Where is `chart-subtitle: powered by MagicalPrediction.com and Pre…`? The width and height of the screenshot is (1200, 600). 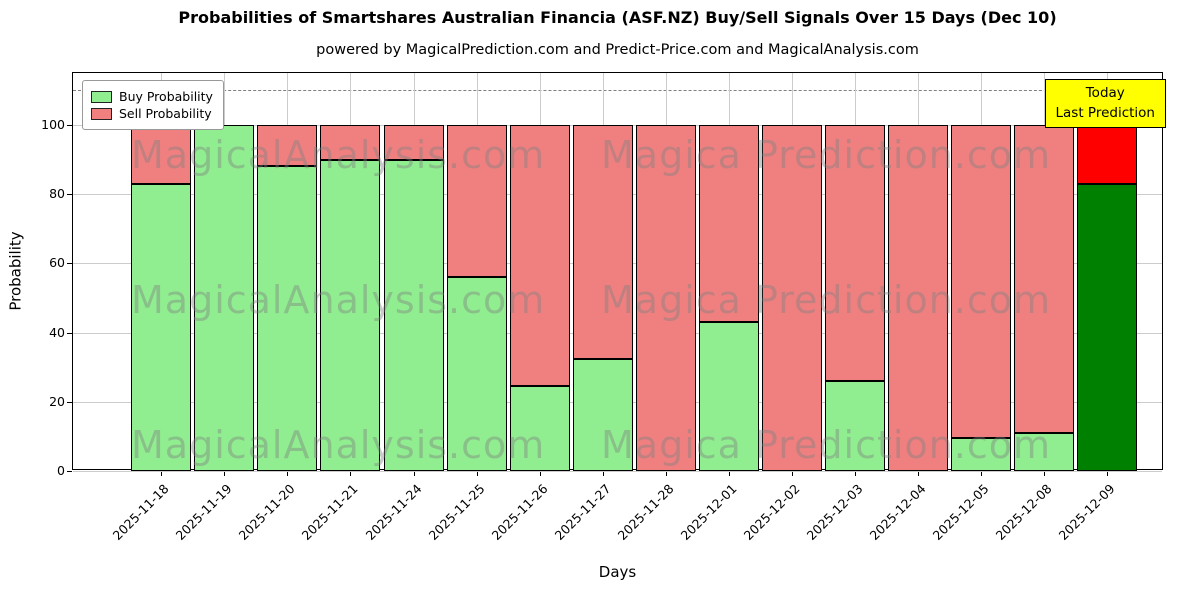 chart-subtitle: powered by MagicalPrediction.com and Pre… is located at coordinates (617, 50).